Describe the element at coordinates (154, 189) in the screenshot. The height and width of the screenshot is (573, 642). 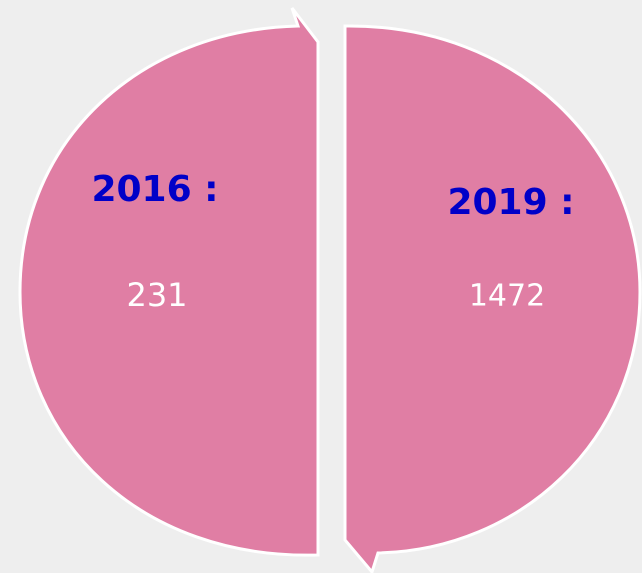
I see `year-label: 2016 :` at that location.